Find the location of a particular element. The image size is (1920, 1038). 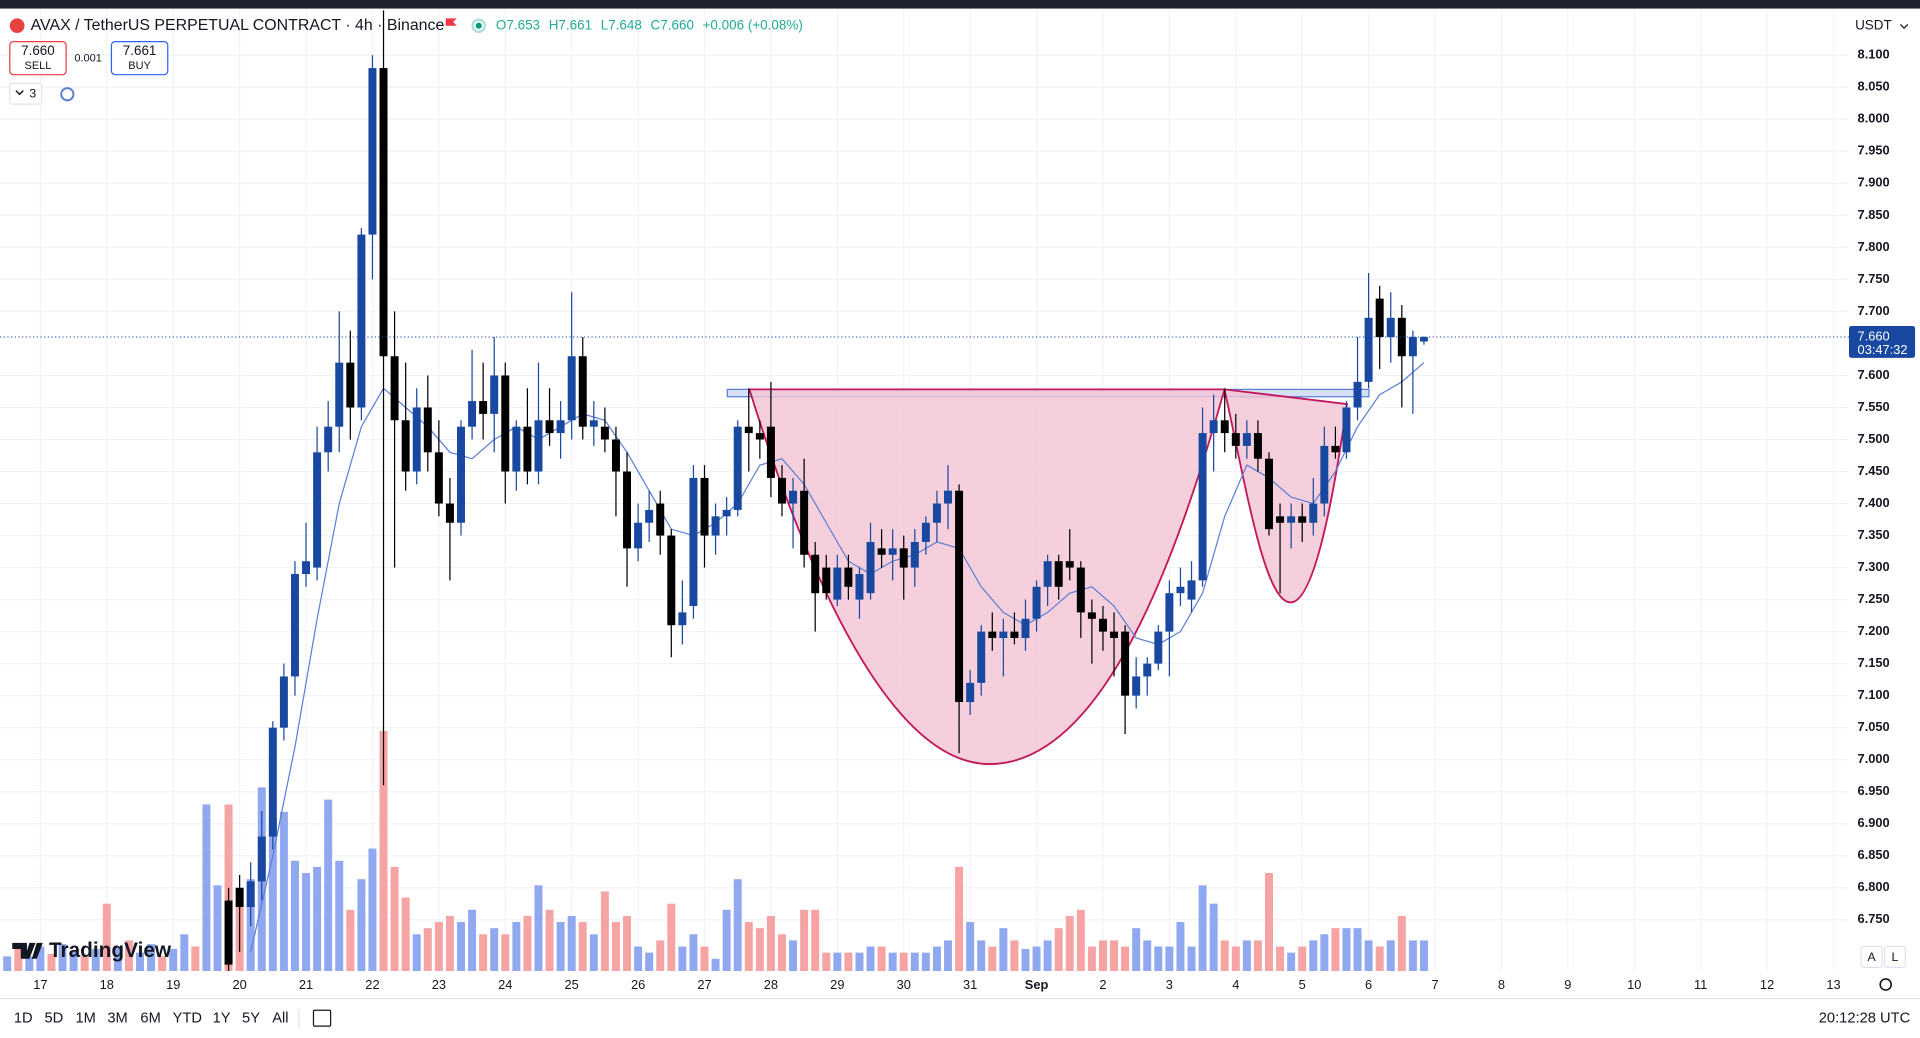

range-button: All is located at coordinates (280, 1019).